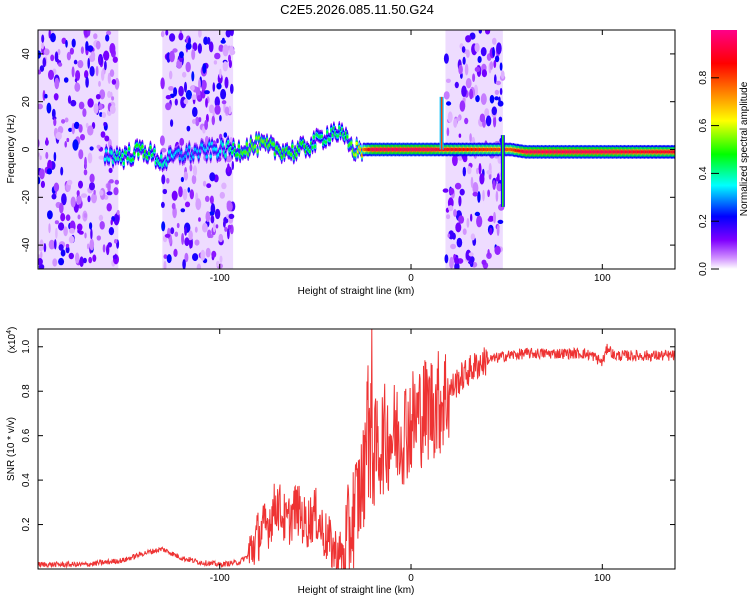  Describe the element at coordinates (26, 524) in the screenshot. I see `snr-y-tick-label: 0.2` at that location.